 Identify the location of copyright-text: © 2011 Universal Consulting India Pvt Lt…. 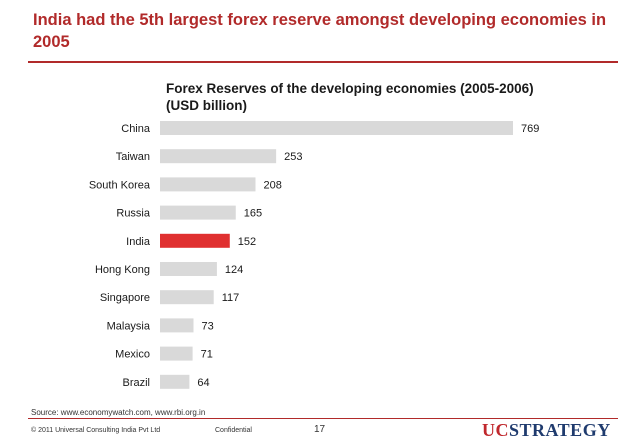
(96, 430).